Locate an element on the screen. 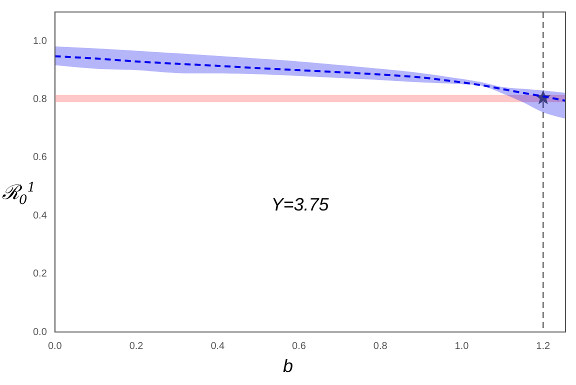 The height and width of the screenshot is (385, 576). x-tick-label: 0.4 is located at coordinates (218, 346).